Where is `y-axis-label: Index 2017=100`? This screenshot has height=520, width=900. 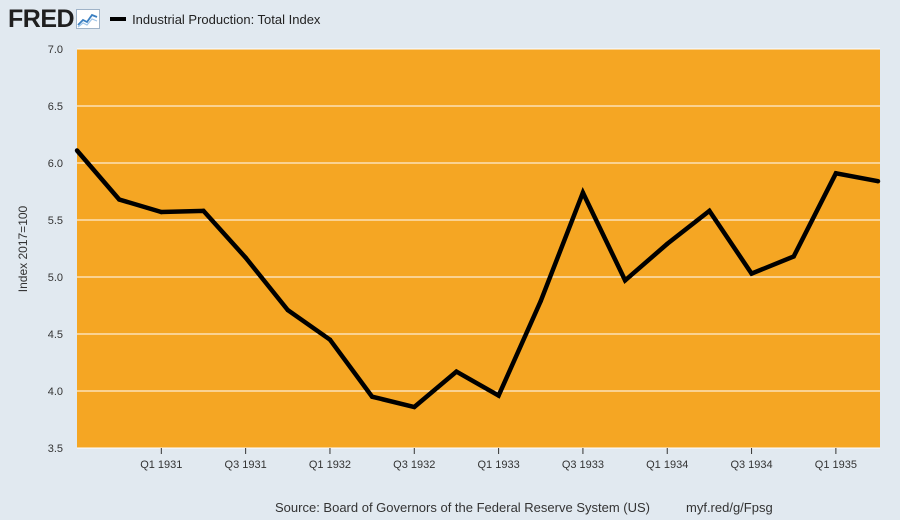 y-axis-label: Index 2017=100 is located at coordinates (23, 248).